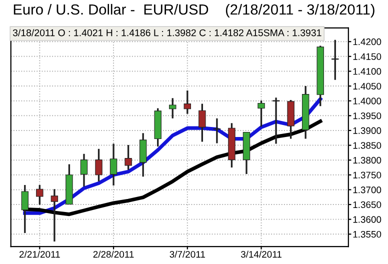 This screenshot has height=264, width=388. What do you see at coordinates (367, 42) in the screenshot?
I see `y-tick-label: 1.4200` at bounding box center [367, 42].